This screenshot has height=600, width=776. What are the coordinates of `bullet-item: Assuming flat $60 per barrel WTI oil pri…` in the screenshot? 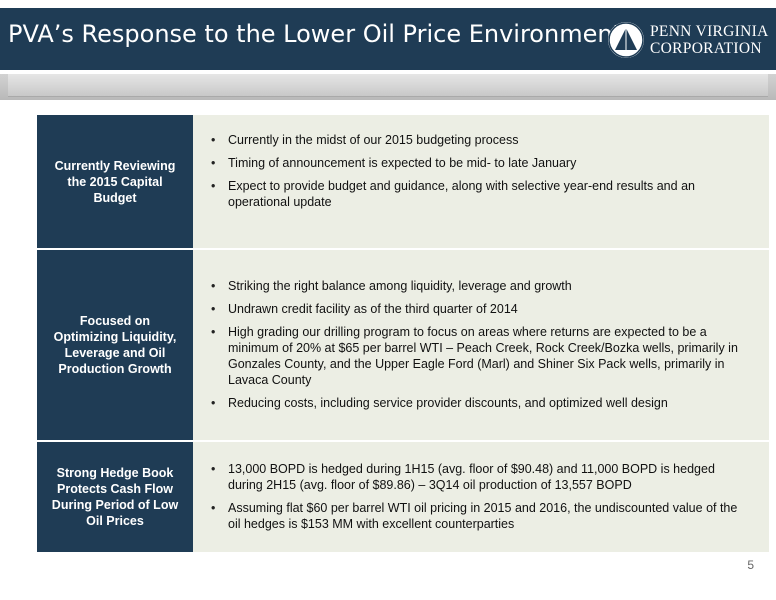 It's located at (481, 516).